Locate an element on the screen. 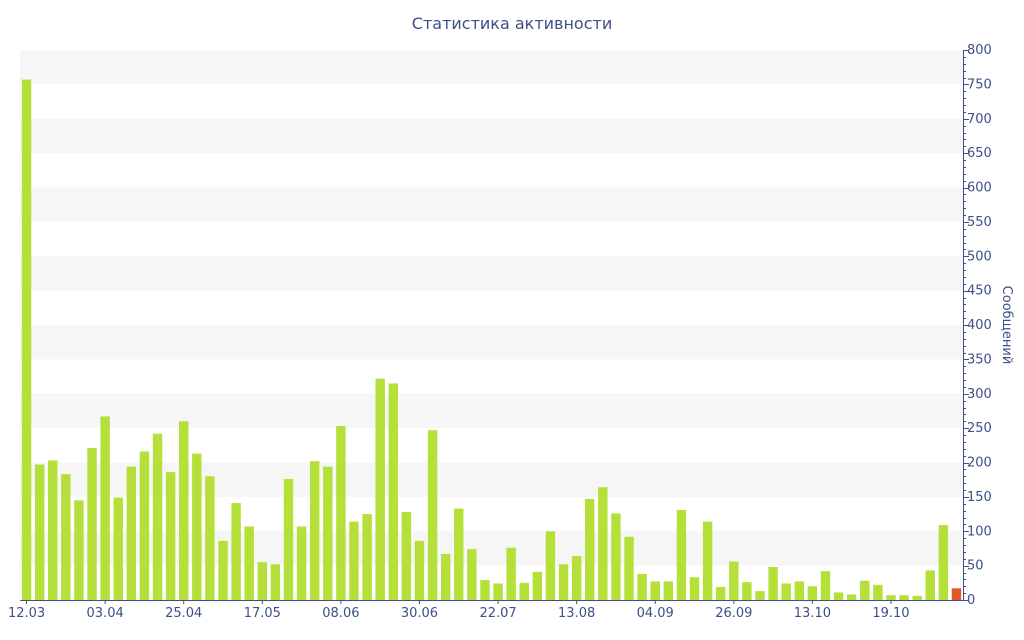  y-tick-label: 350 is located at coordinates (979, 359).